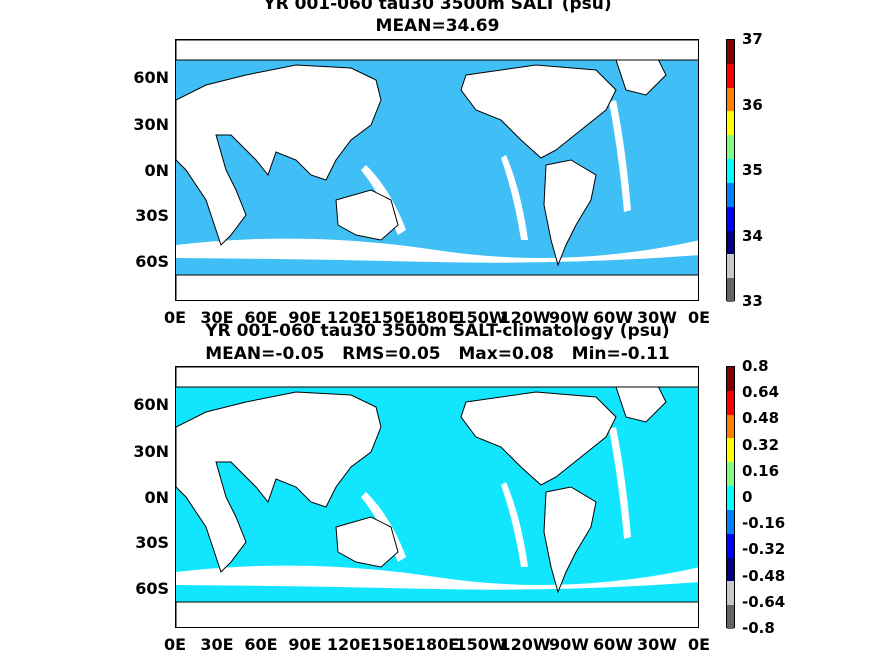  What do you see at coordinates (761, 418) in the screenshot?
I see `colorbar-tick-label: 0.48` at bounding box center [761, 418].